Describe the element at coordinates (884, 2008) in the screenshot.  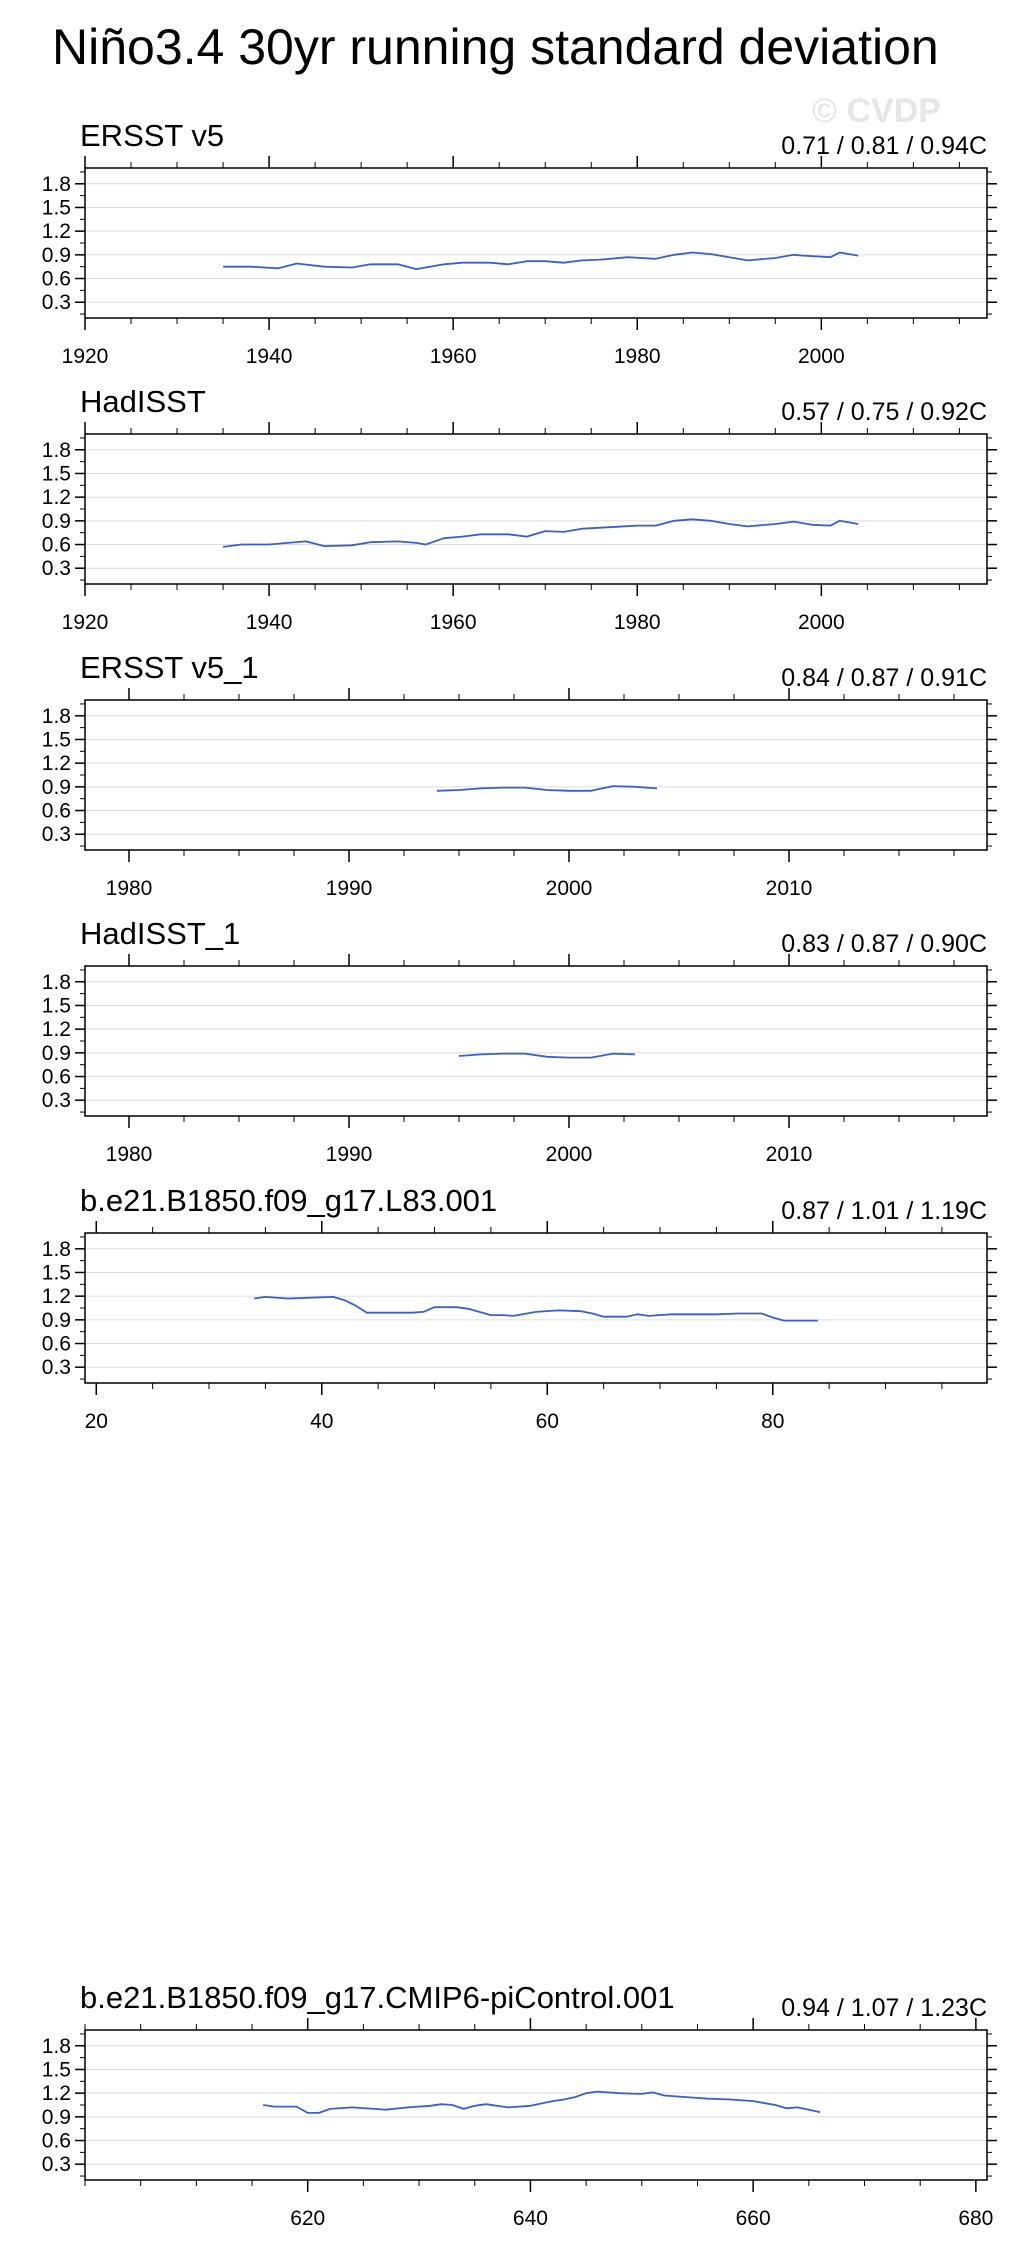
I see `panel-stats: 0.94 / 1.07 / 1.23C` at that location.